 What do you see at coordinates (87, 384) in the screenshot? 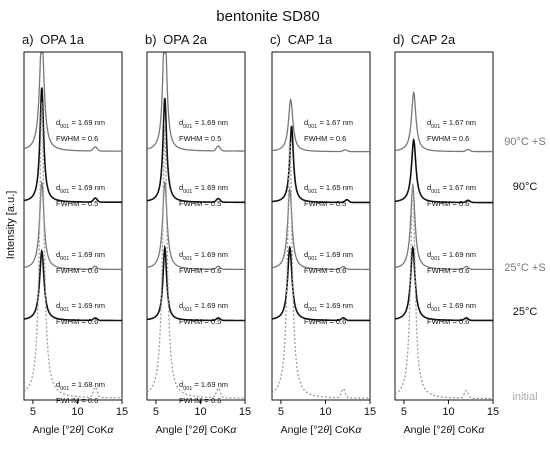
I see `d001-value: = 1.68 nm` at bounding box center [87, 384].